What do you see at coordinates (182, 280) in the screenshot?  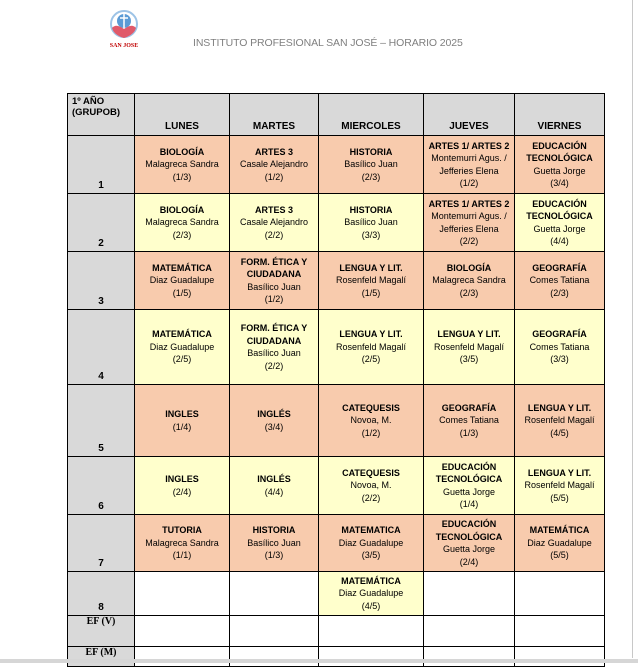 I see `schedule-cell: MATEMÁTICA Diaz Guadalupe (1/5)` at bounding box center [182, 280].